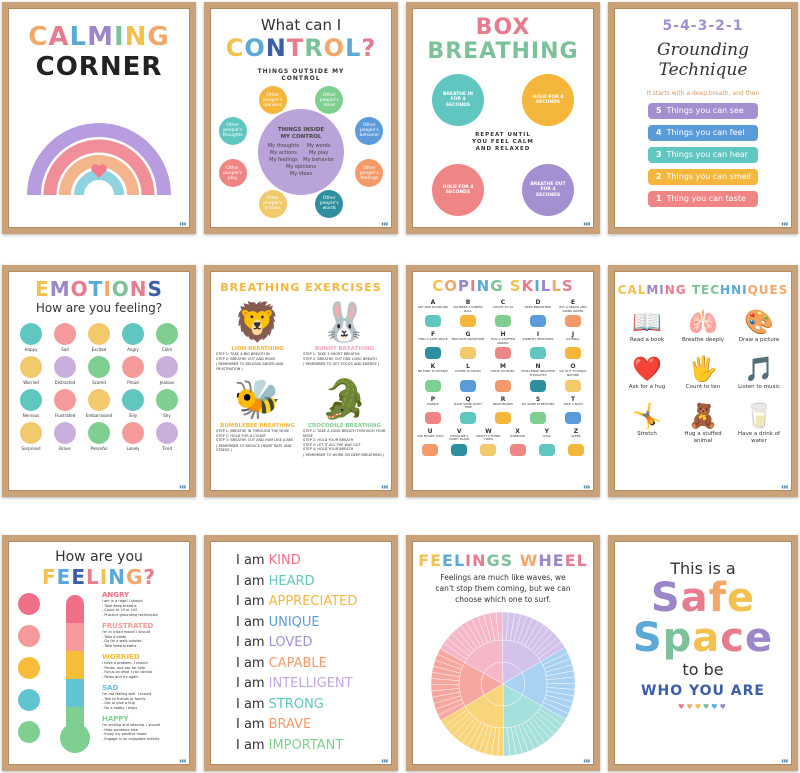 The height and width of the screenshot is (773, 800). What do you see at coordinates (122, 641) in the screenshot?
I see `level-line: - Go for a walk outside` at bounding box center [122, 641].